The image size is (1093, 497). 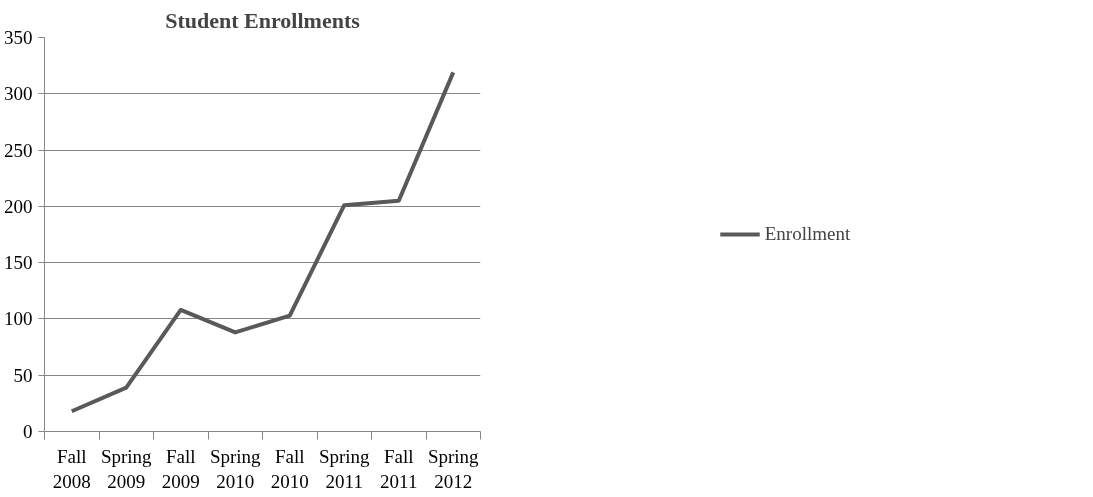 I want to click on legend-label: Enrollment, so click(x=807, y=234).